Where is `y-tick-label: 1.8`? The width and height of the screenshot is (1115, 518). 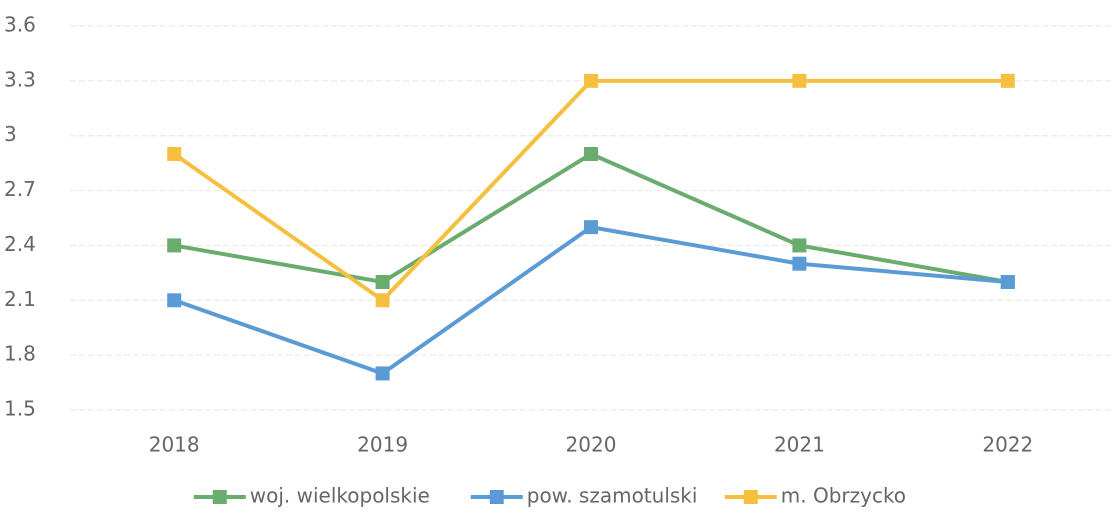 y-tick-label: 1.8 is located at coordinates (20, 354).